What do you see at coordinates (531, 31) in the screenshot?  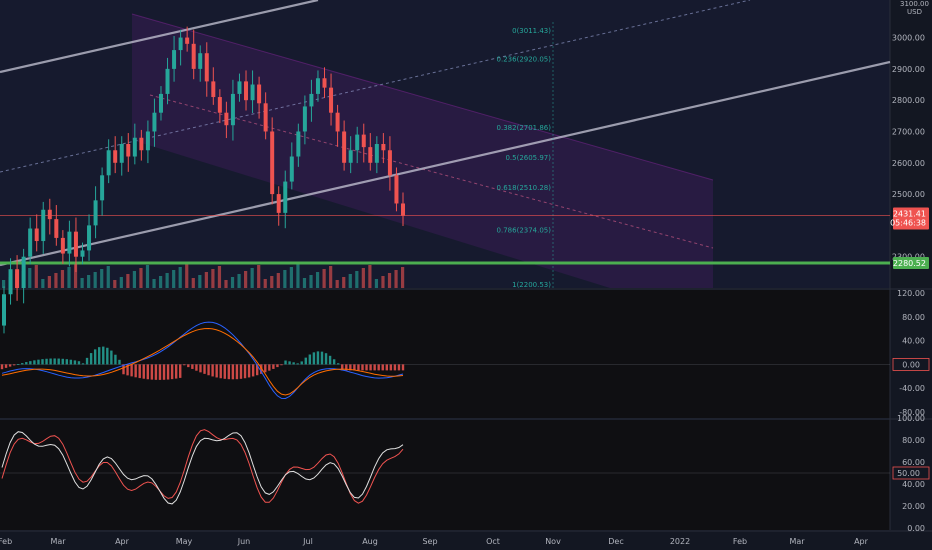 I see `fib-level-label: 0(3011.43)` at bounding box center [531, 31].